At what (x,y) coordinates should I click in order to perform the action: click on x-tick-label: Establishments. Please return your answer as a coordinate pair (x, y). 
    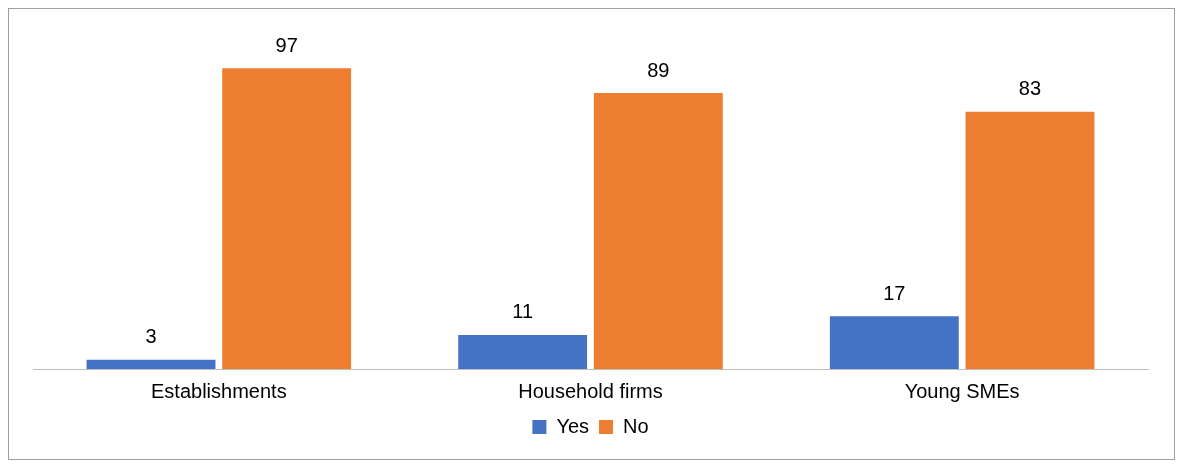
    Looking at the image, I should click on (219, 390).